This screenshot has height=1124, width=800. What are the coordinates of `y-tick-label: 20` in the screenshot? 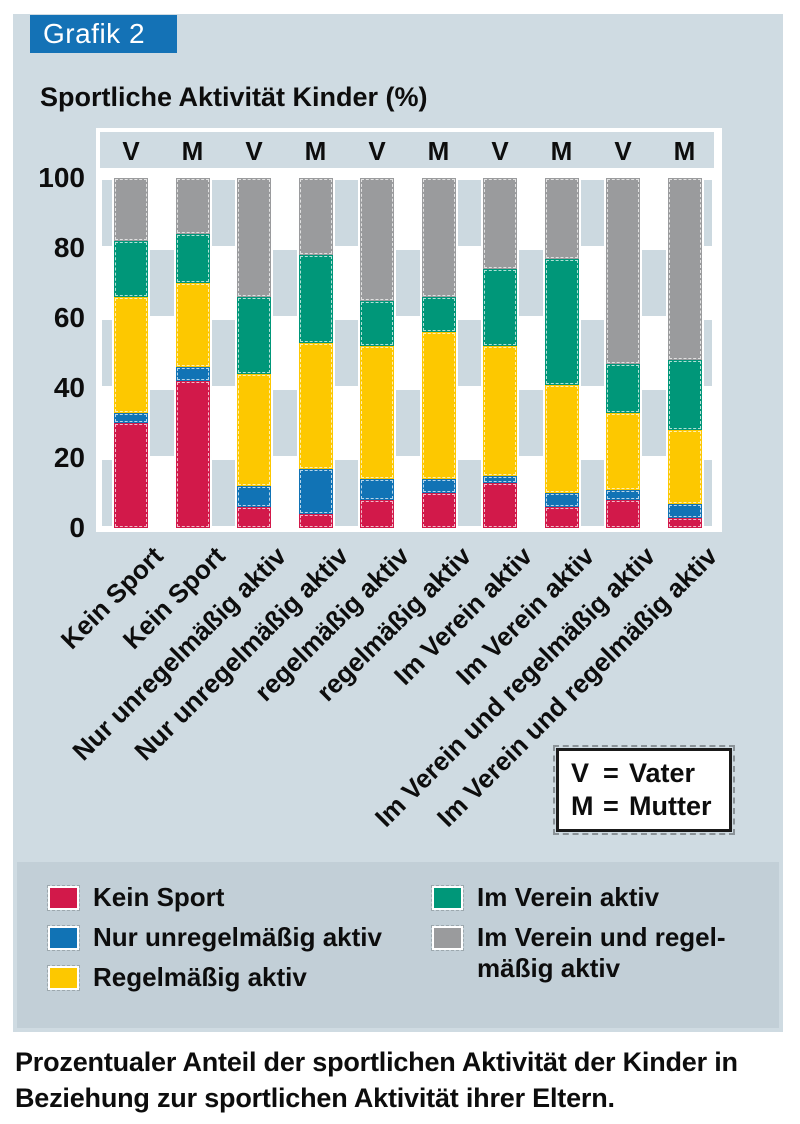 It's located at (69, 457).